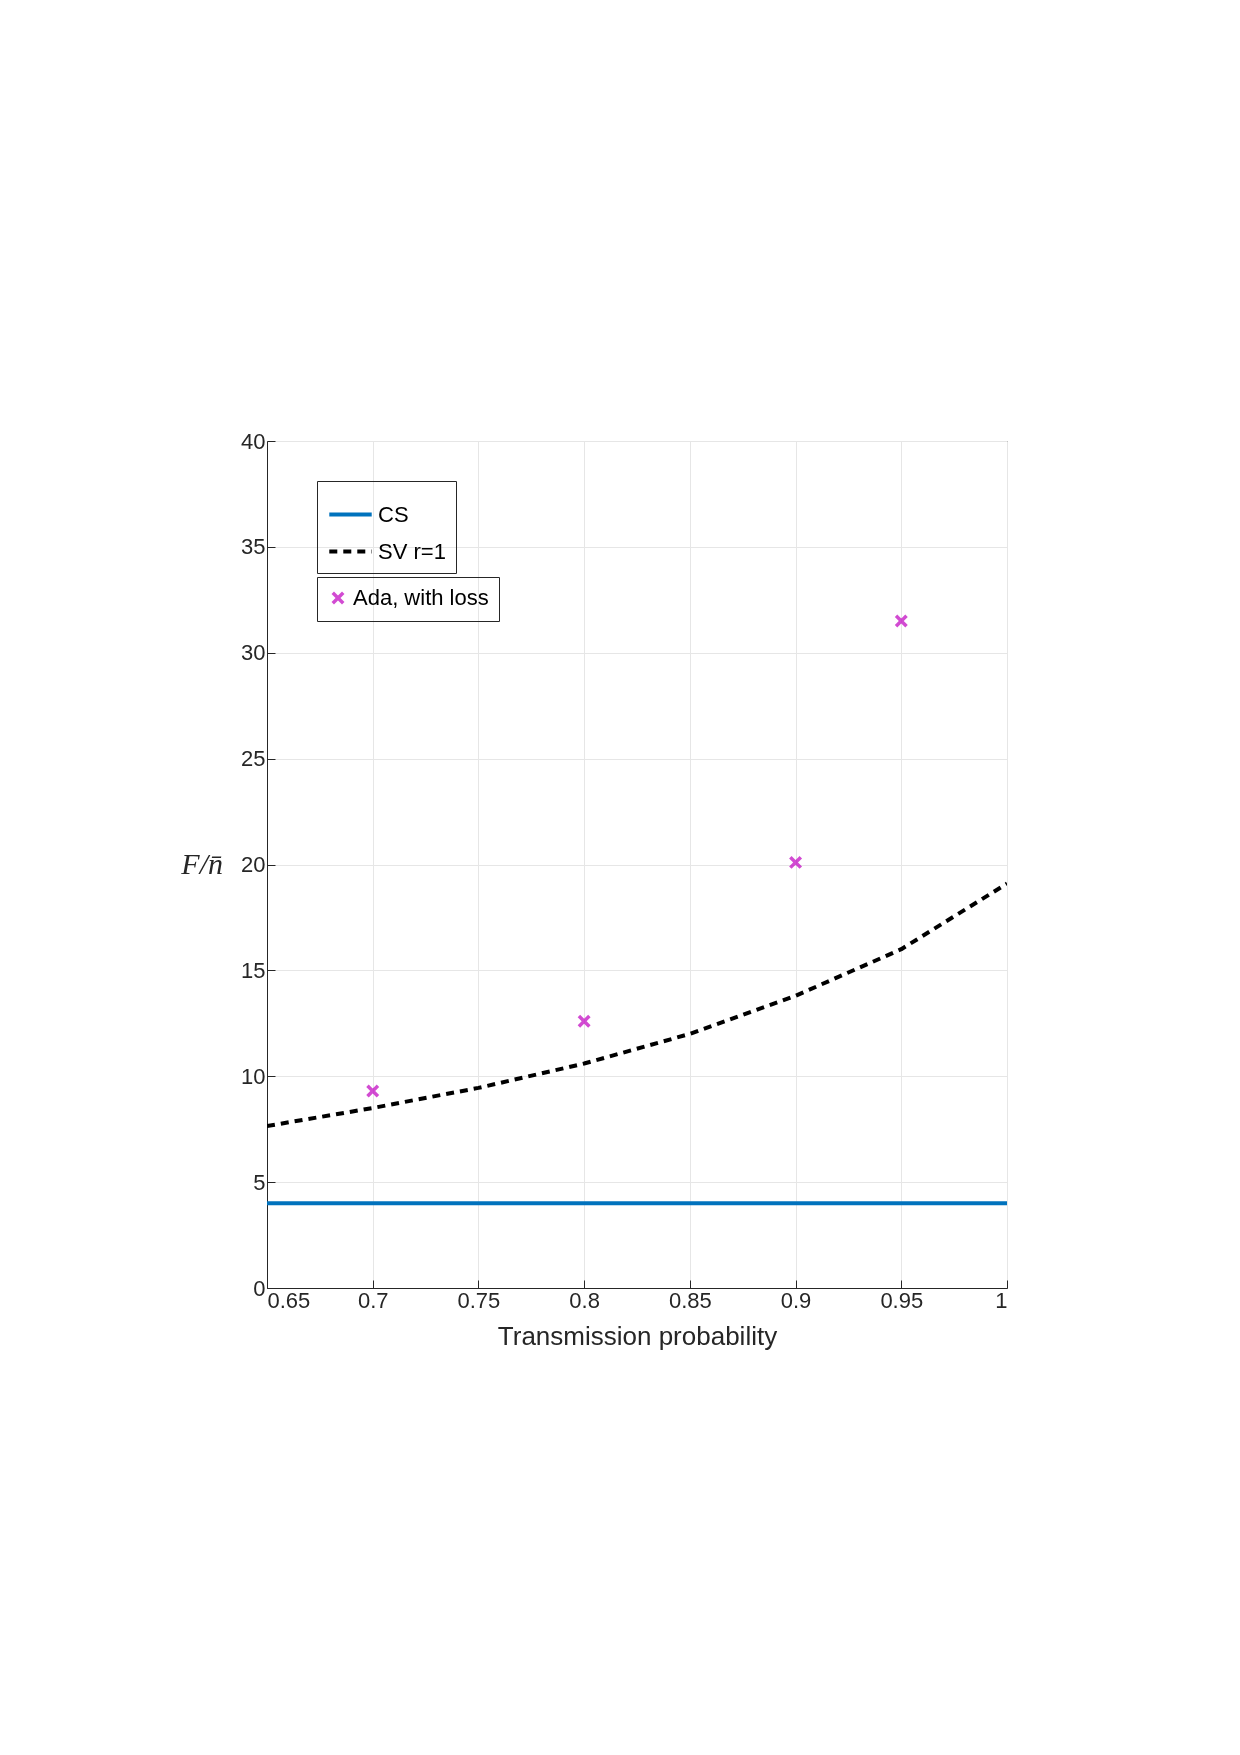 The height and width of the screenshot is (1755, 1240). I want to click on x-tick-label: 0.95, so click(902, 1300).